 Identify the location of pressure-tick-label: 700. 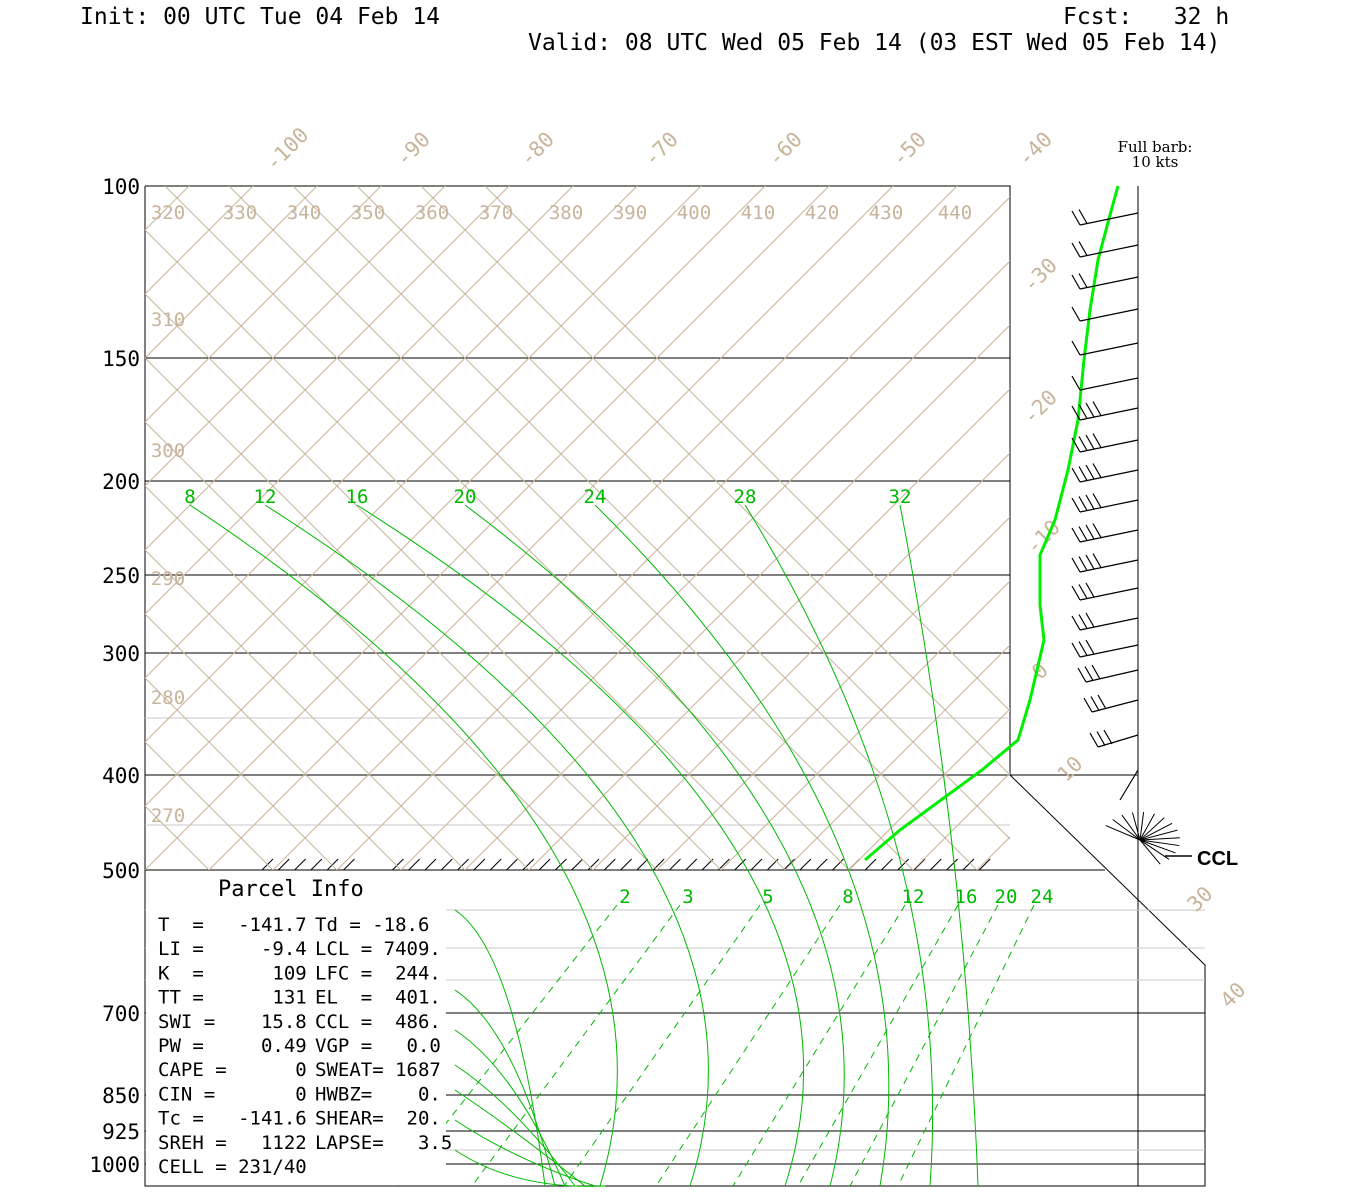
(121, 1014).